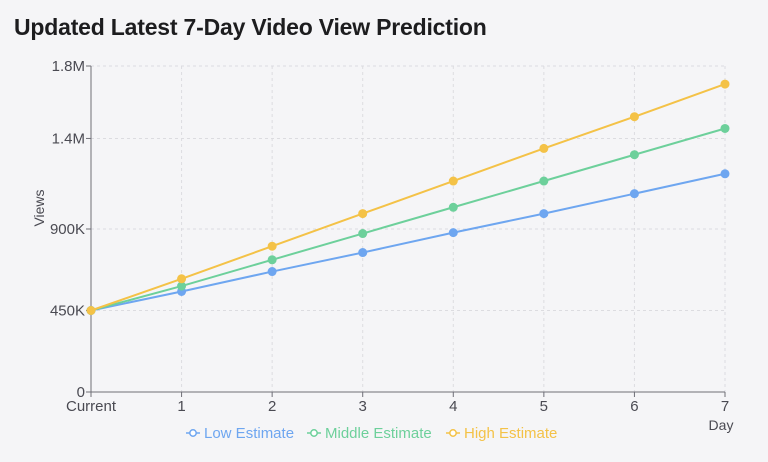 The image size is (768, 462). What do you see at coordinates (721, 425) in the screenshot?
I see `x-axis-title: Day` at bounding box center [721, 425].